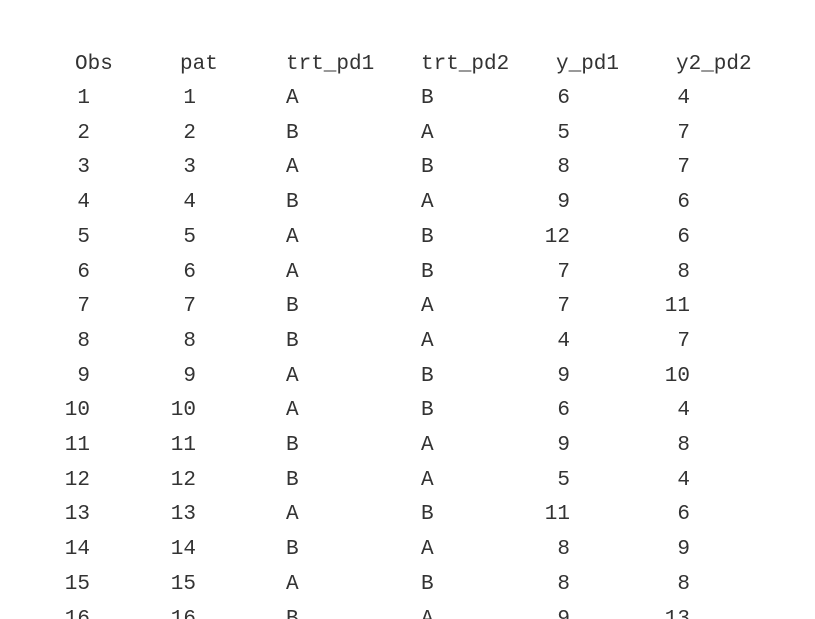  I want to click on table-row: 5 5 A B 12 6, so click(407, 238).